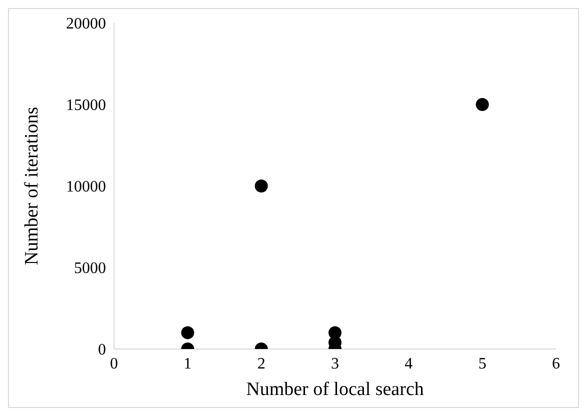 Image resolution: width=587 pixels, height=416 pixels. Describe the element at coordinates (86, 105) in the screenshot. I see `y-tick-label: 15000` at that location.